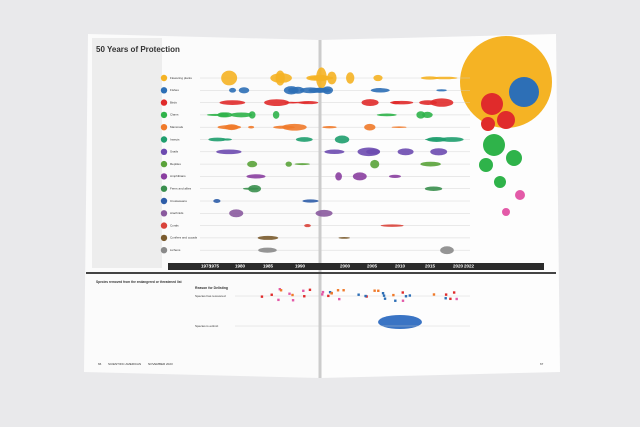 Image resolution: width=640 pixels, height=427 pixels. Describe the element at coordinates (400, 266) in the screenshot. I see `year-label: 2010` at that location.